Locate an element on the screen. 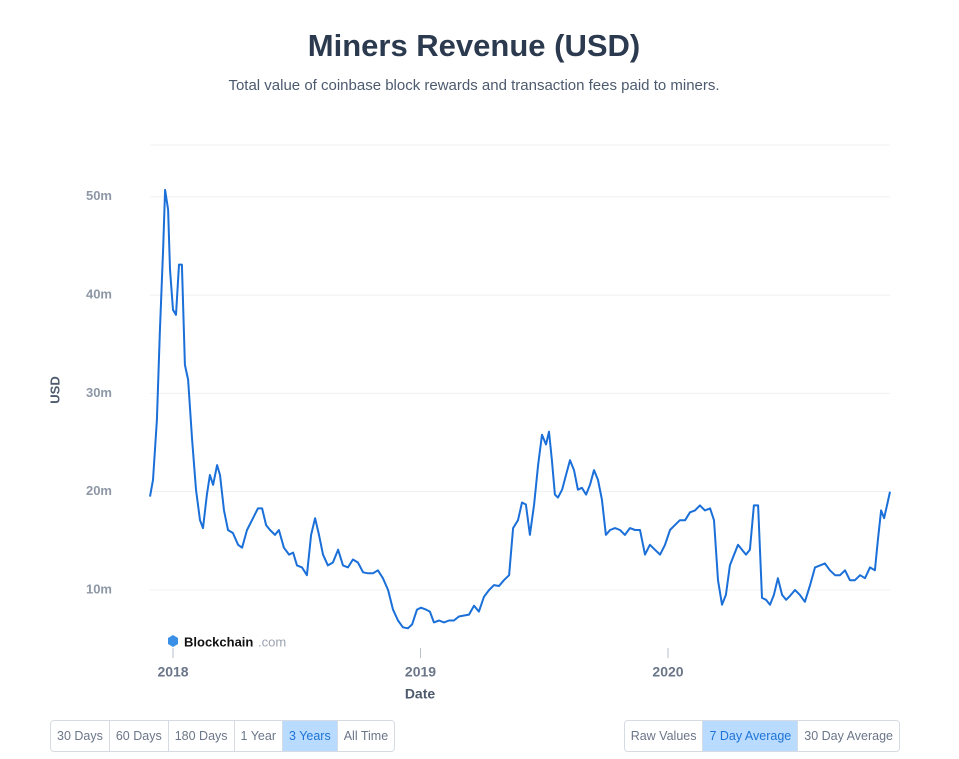 Image resolution: width=959 pixels, height=759 pixels. option-button: 30 Days is located at coordinates (80, 736).